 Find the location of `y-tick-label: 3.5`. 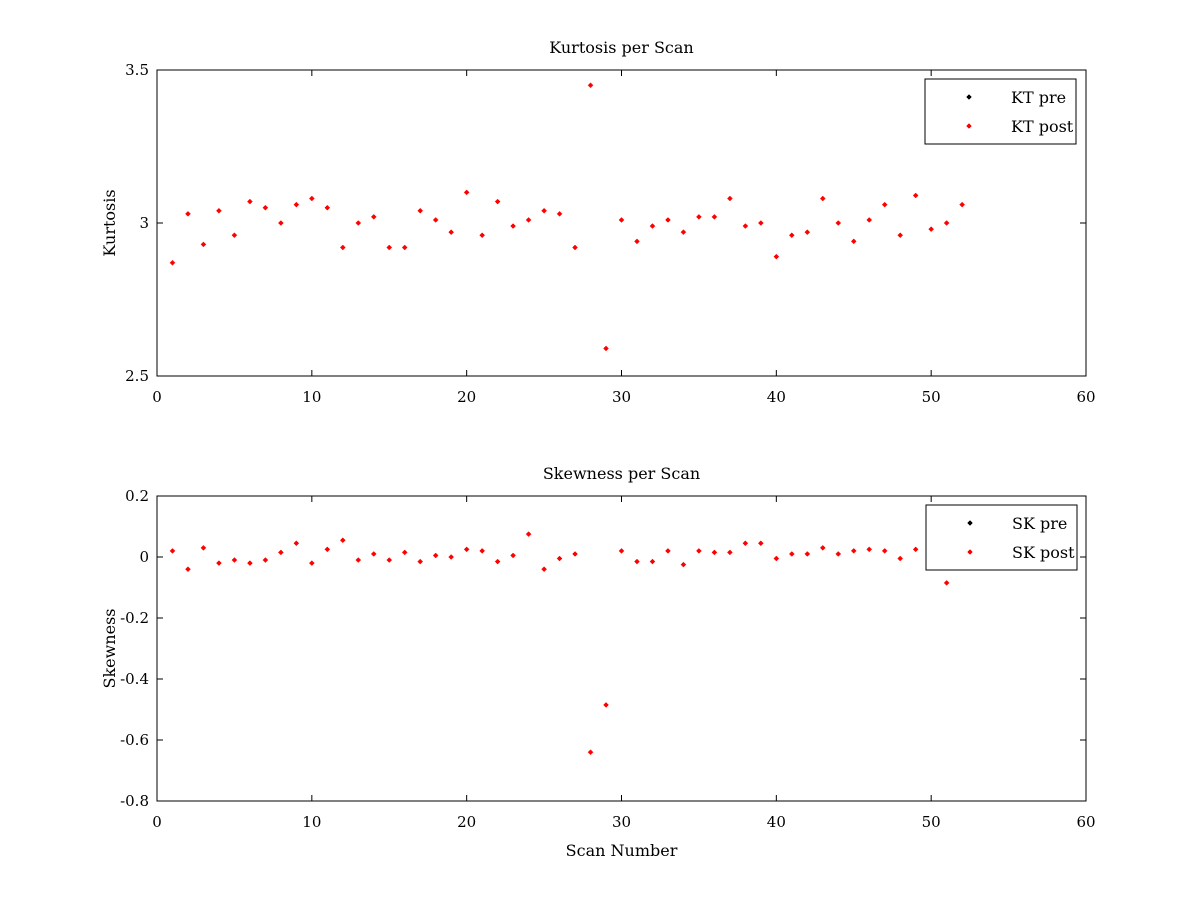

y-tick-label: 3.5 is located at coordinates (137, 70).